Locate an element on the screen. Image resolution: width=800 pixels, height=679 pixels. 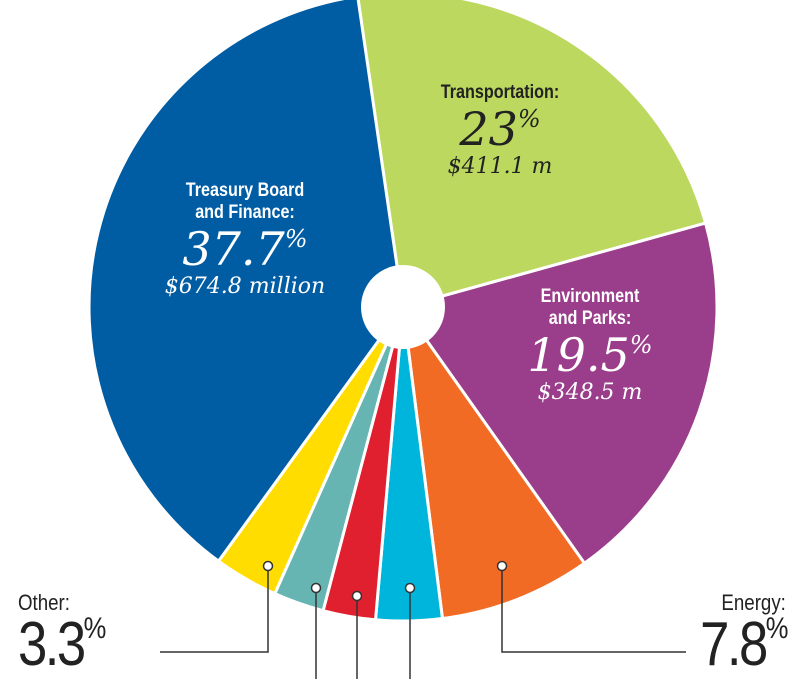
label-other: Other: 3.3% is located at coordinates (68, 634).